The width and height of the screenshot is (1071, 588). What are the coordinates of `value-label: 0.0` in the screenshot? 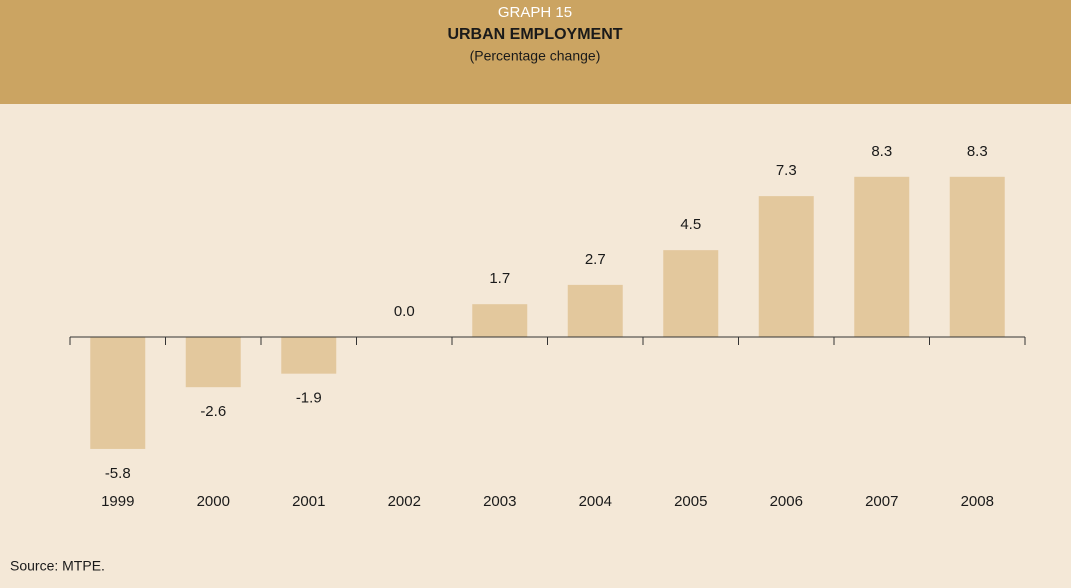 It's located at (404, 311).